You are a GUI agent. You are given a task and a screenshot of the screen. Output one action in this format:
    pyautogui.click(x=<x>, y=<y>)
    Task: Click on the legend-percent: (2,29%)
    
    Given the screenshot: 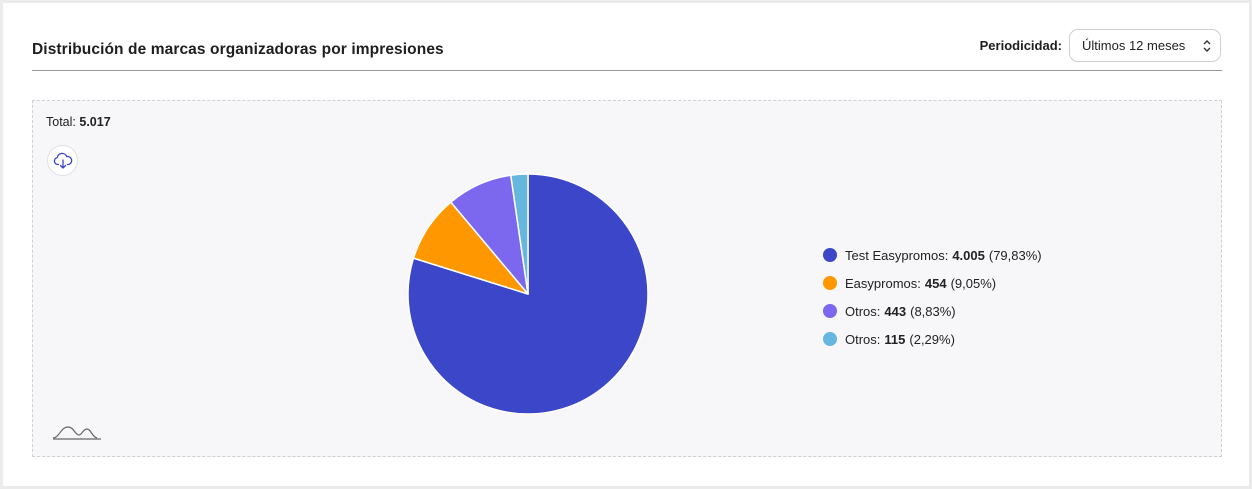 What is the action you would take?
    pyautogui.click(x=932, y=339)
    